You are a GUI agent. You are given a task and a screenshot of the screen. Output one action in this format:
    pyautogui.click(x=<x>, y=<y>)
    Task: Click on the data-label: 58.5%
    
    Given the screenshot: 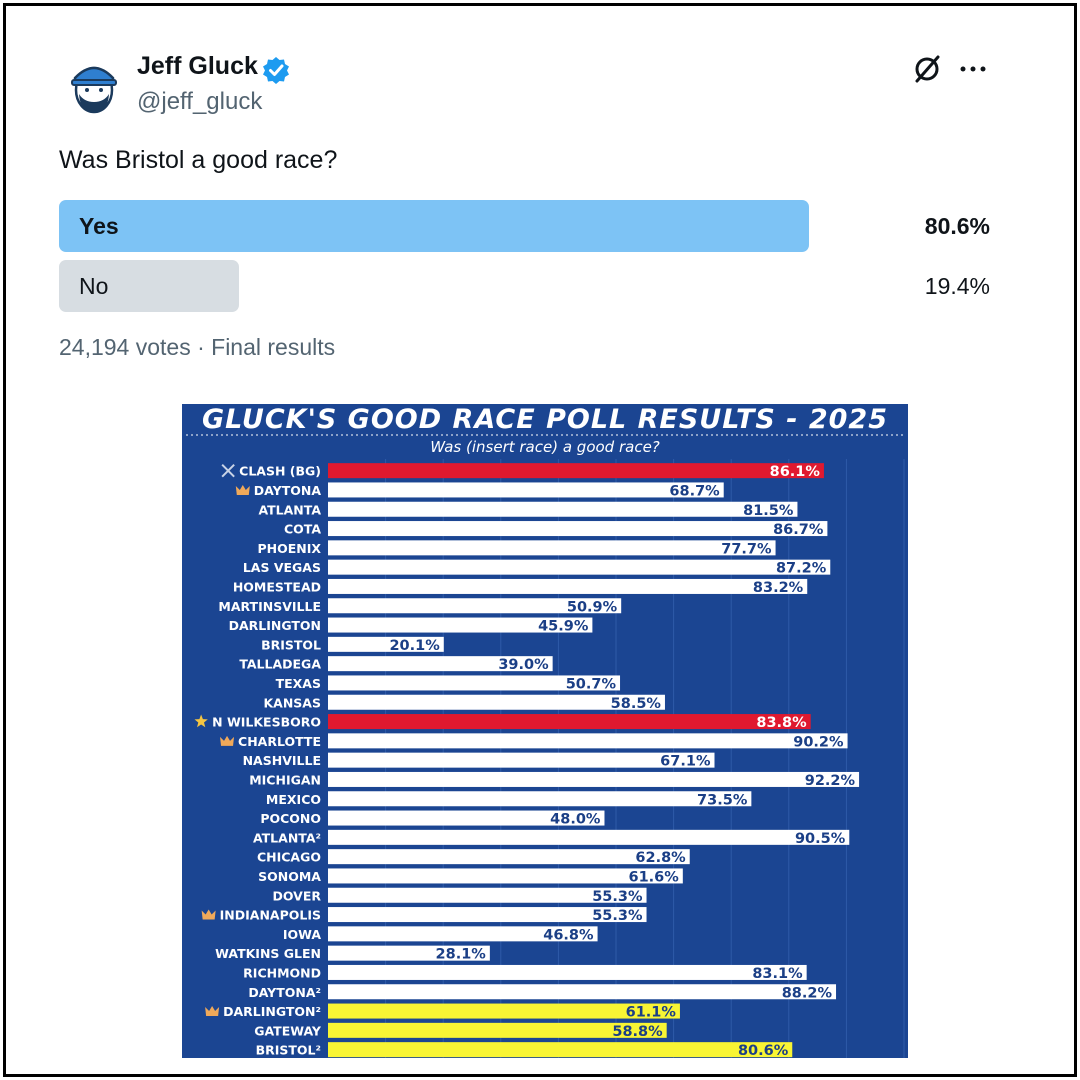 What is the action you would take?
    pyautogui.click(x=636, y=704)
    